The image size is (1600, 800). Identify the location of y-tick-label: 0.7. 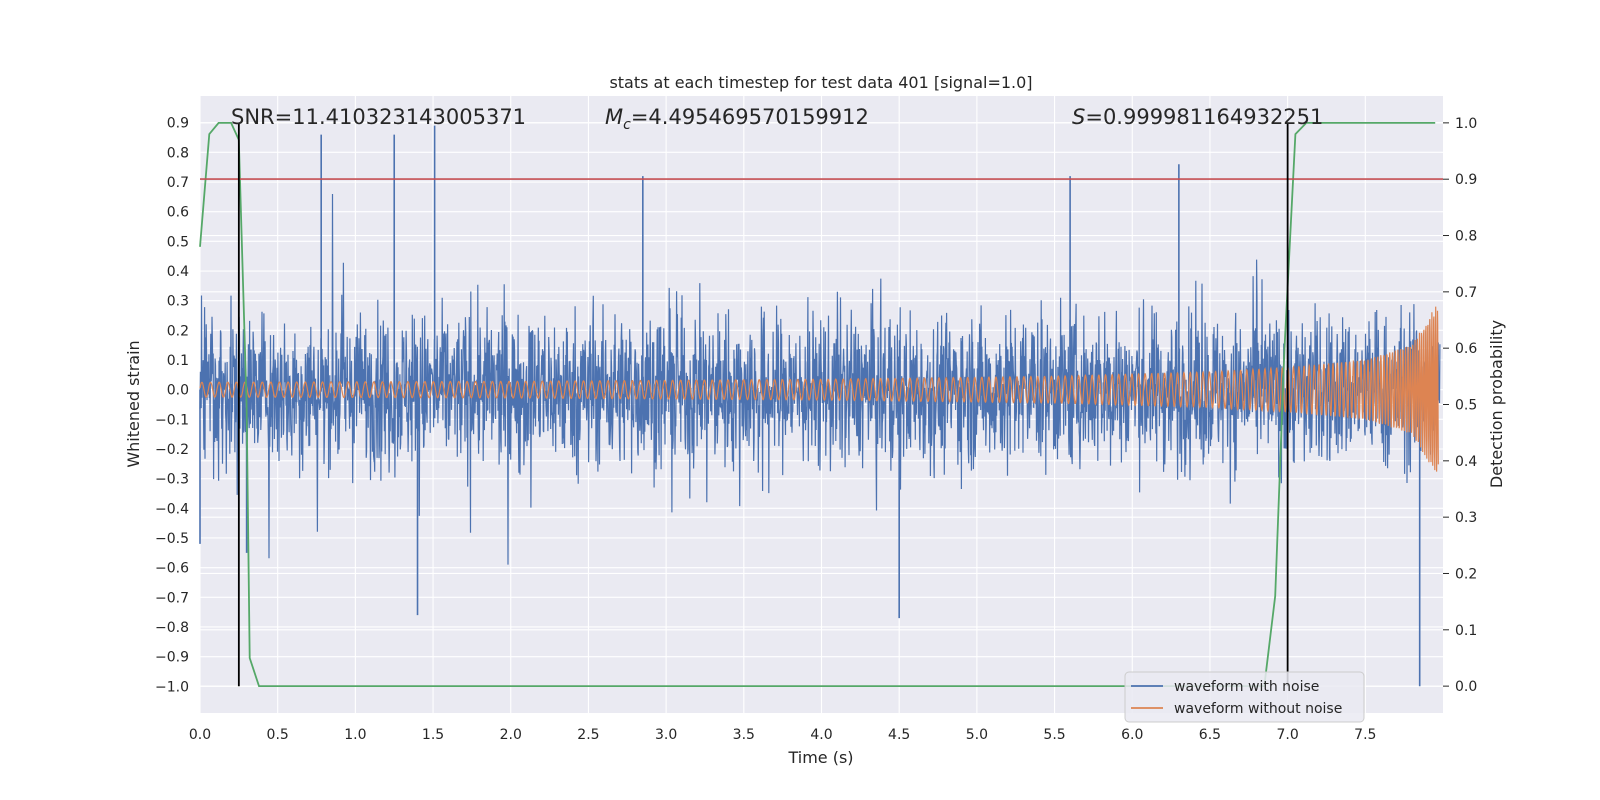
(178, 183).